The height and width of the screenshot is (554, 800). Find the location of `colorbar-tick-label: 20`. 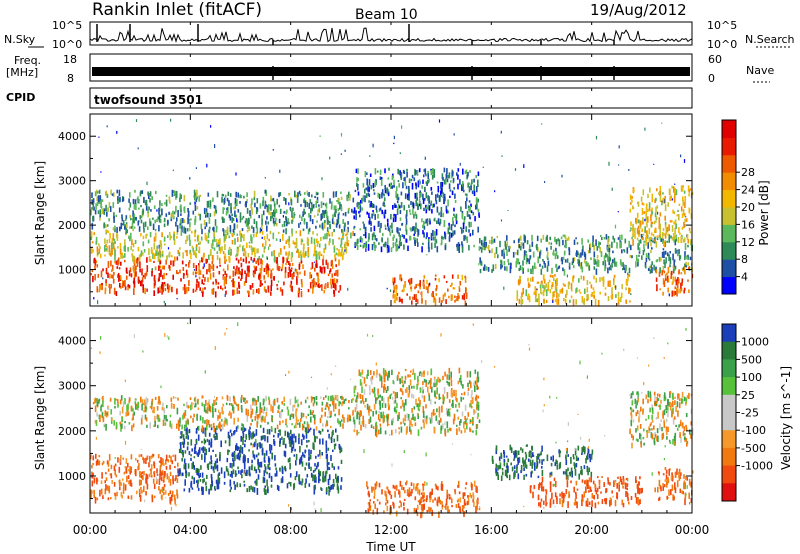

colorbar-tick-label: 20 is located at coordinates (748, 207).